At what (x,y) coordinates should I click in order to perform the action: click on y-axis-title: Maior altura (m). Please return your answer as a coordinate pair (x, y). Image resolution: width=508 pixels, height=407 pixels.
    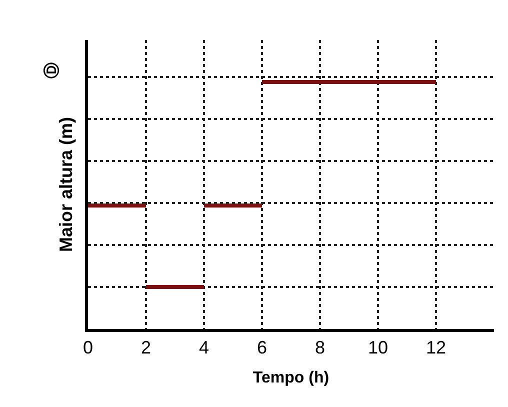
    Looking at the image, I should click on (66, 184).